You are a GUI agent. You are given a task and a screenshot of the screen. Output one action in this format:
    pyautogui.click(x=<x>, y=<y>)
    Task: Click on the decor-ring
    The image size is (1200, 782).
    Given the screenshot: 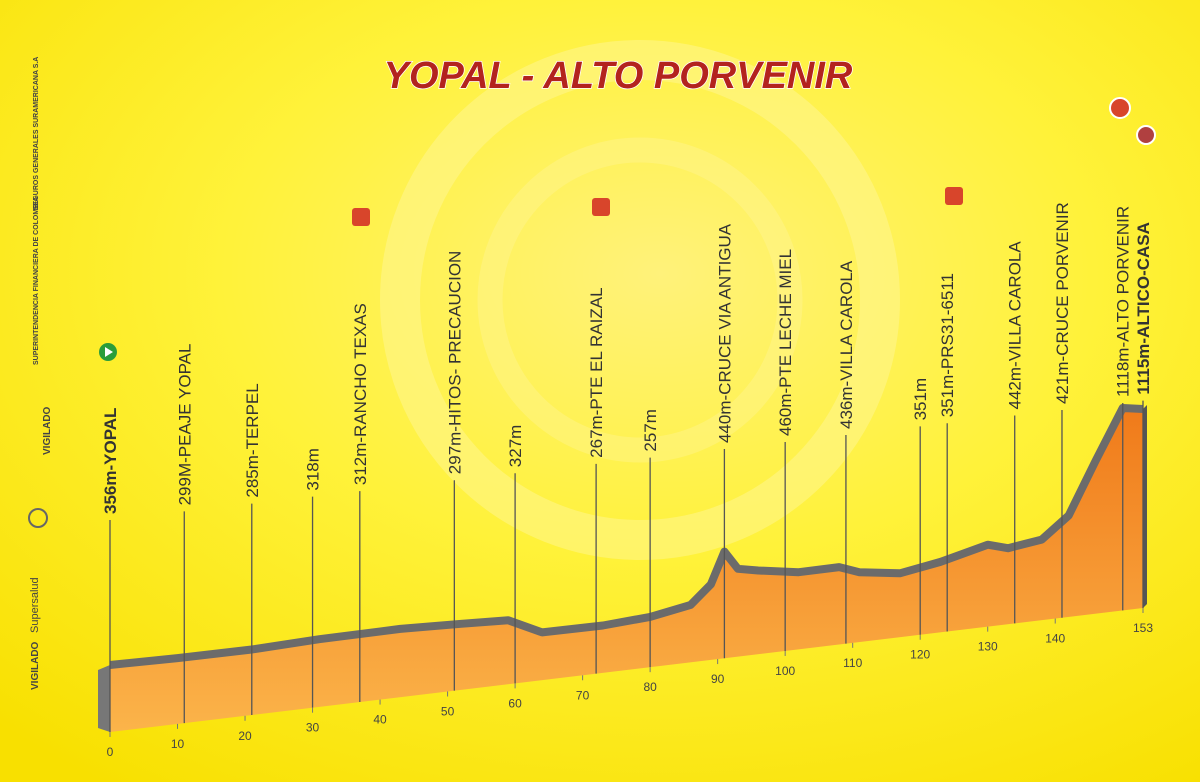 What is the action you would take?
    pyautogui.click(x=640, y=300)
    